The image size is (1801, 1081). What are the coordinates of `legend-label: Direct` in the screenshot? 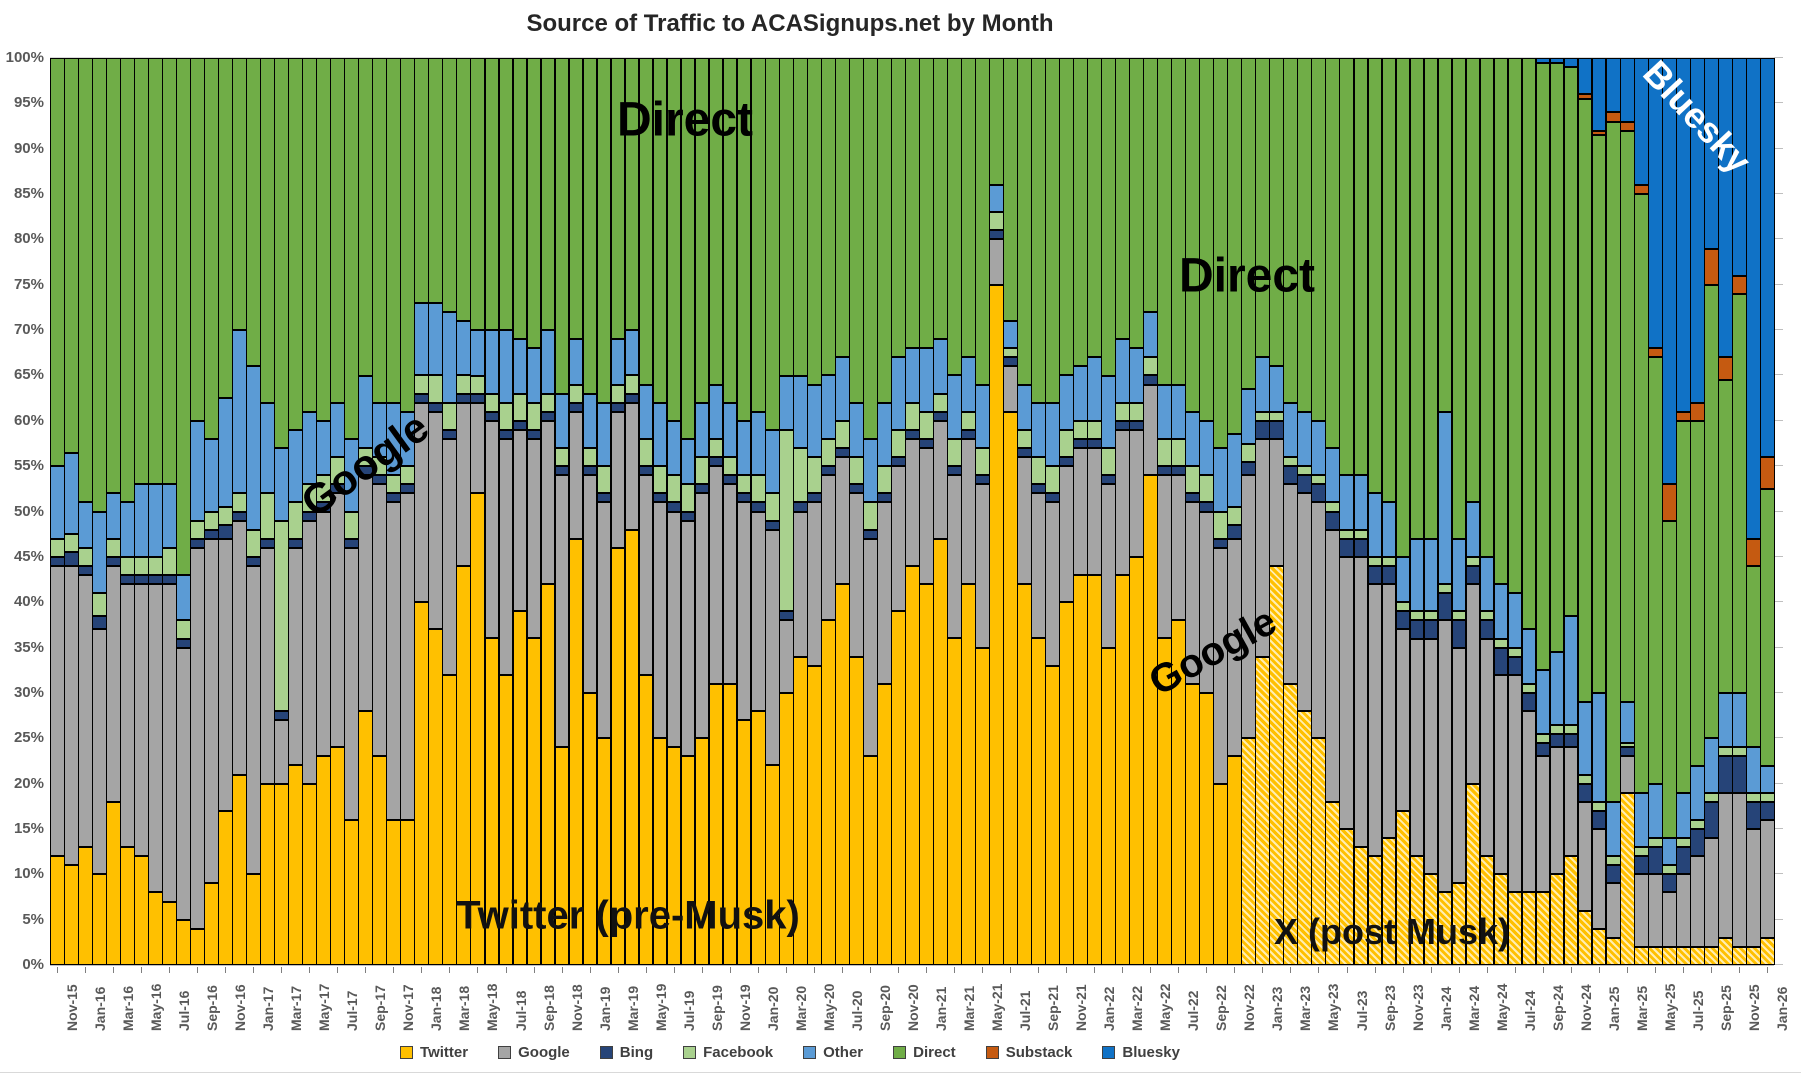 It's located at (934, 1052).